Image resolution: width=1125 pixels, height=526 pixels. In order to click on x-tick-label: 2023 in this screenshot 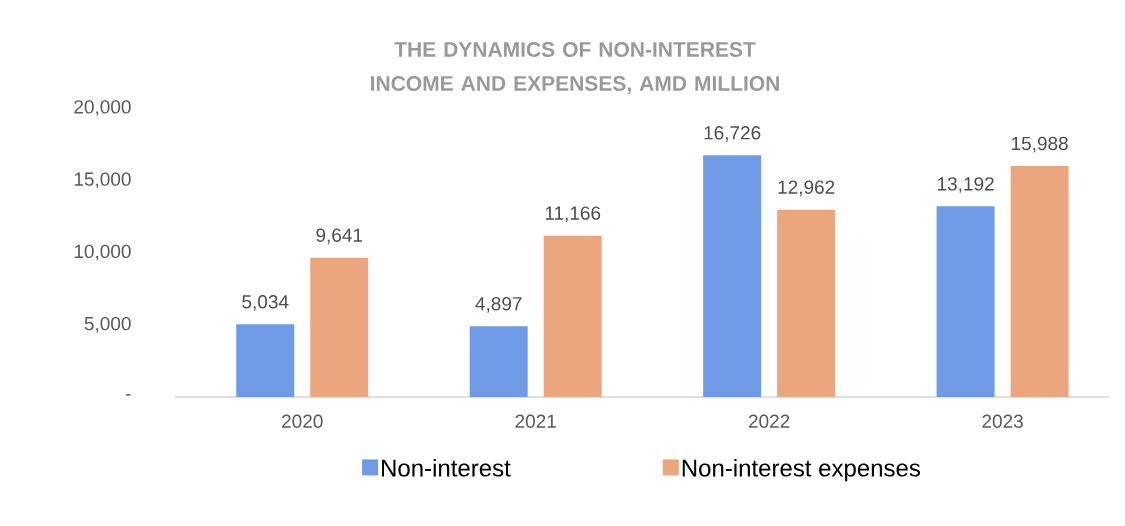, I will do `click(1002, 421)`.